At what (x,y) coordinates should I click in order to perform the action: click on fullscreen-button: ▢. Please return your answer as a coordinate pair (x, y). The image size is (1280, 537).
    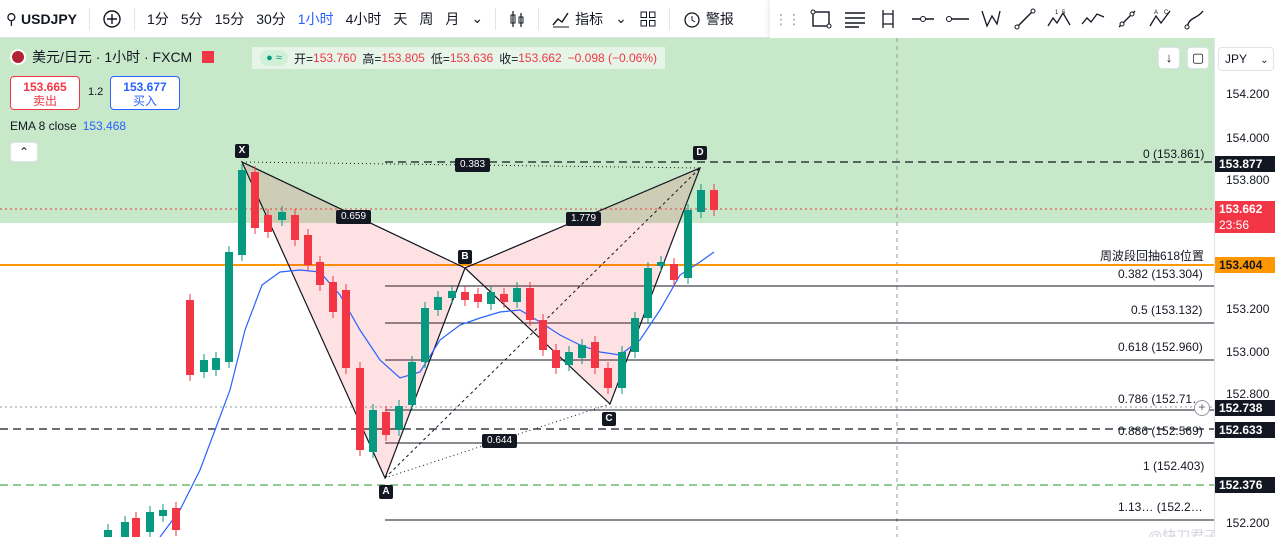
    Looking at the image, I should click on (1198, 58).